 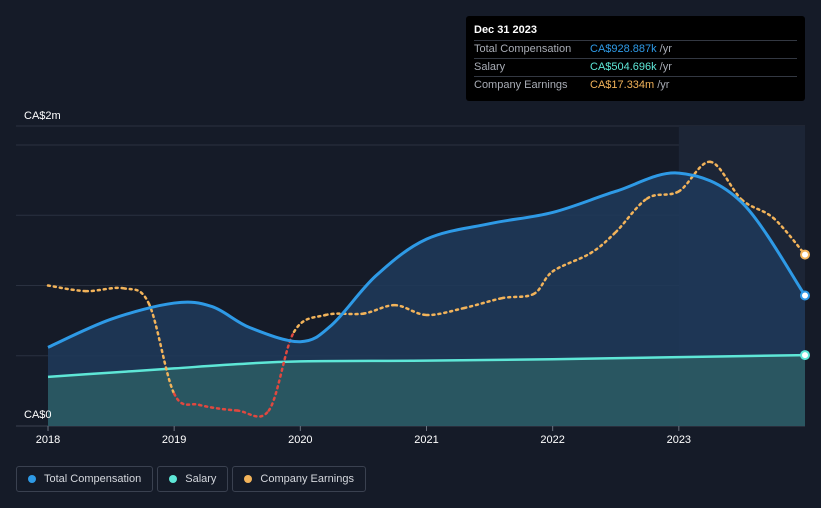 What do you see at coordinates (523, 49) in the screenshot?
I see `tooltip-label: Total Compensation` at bounding box center [523, 49].